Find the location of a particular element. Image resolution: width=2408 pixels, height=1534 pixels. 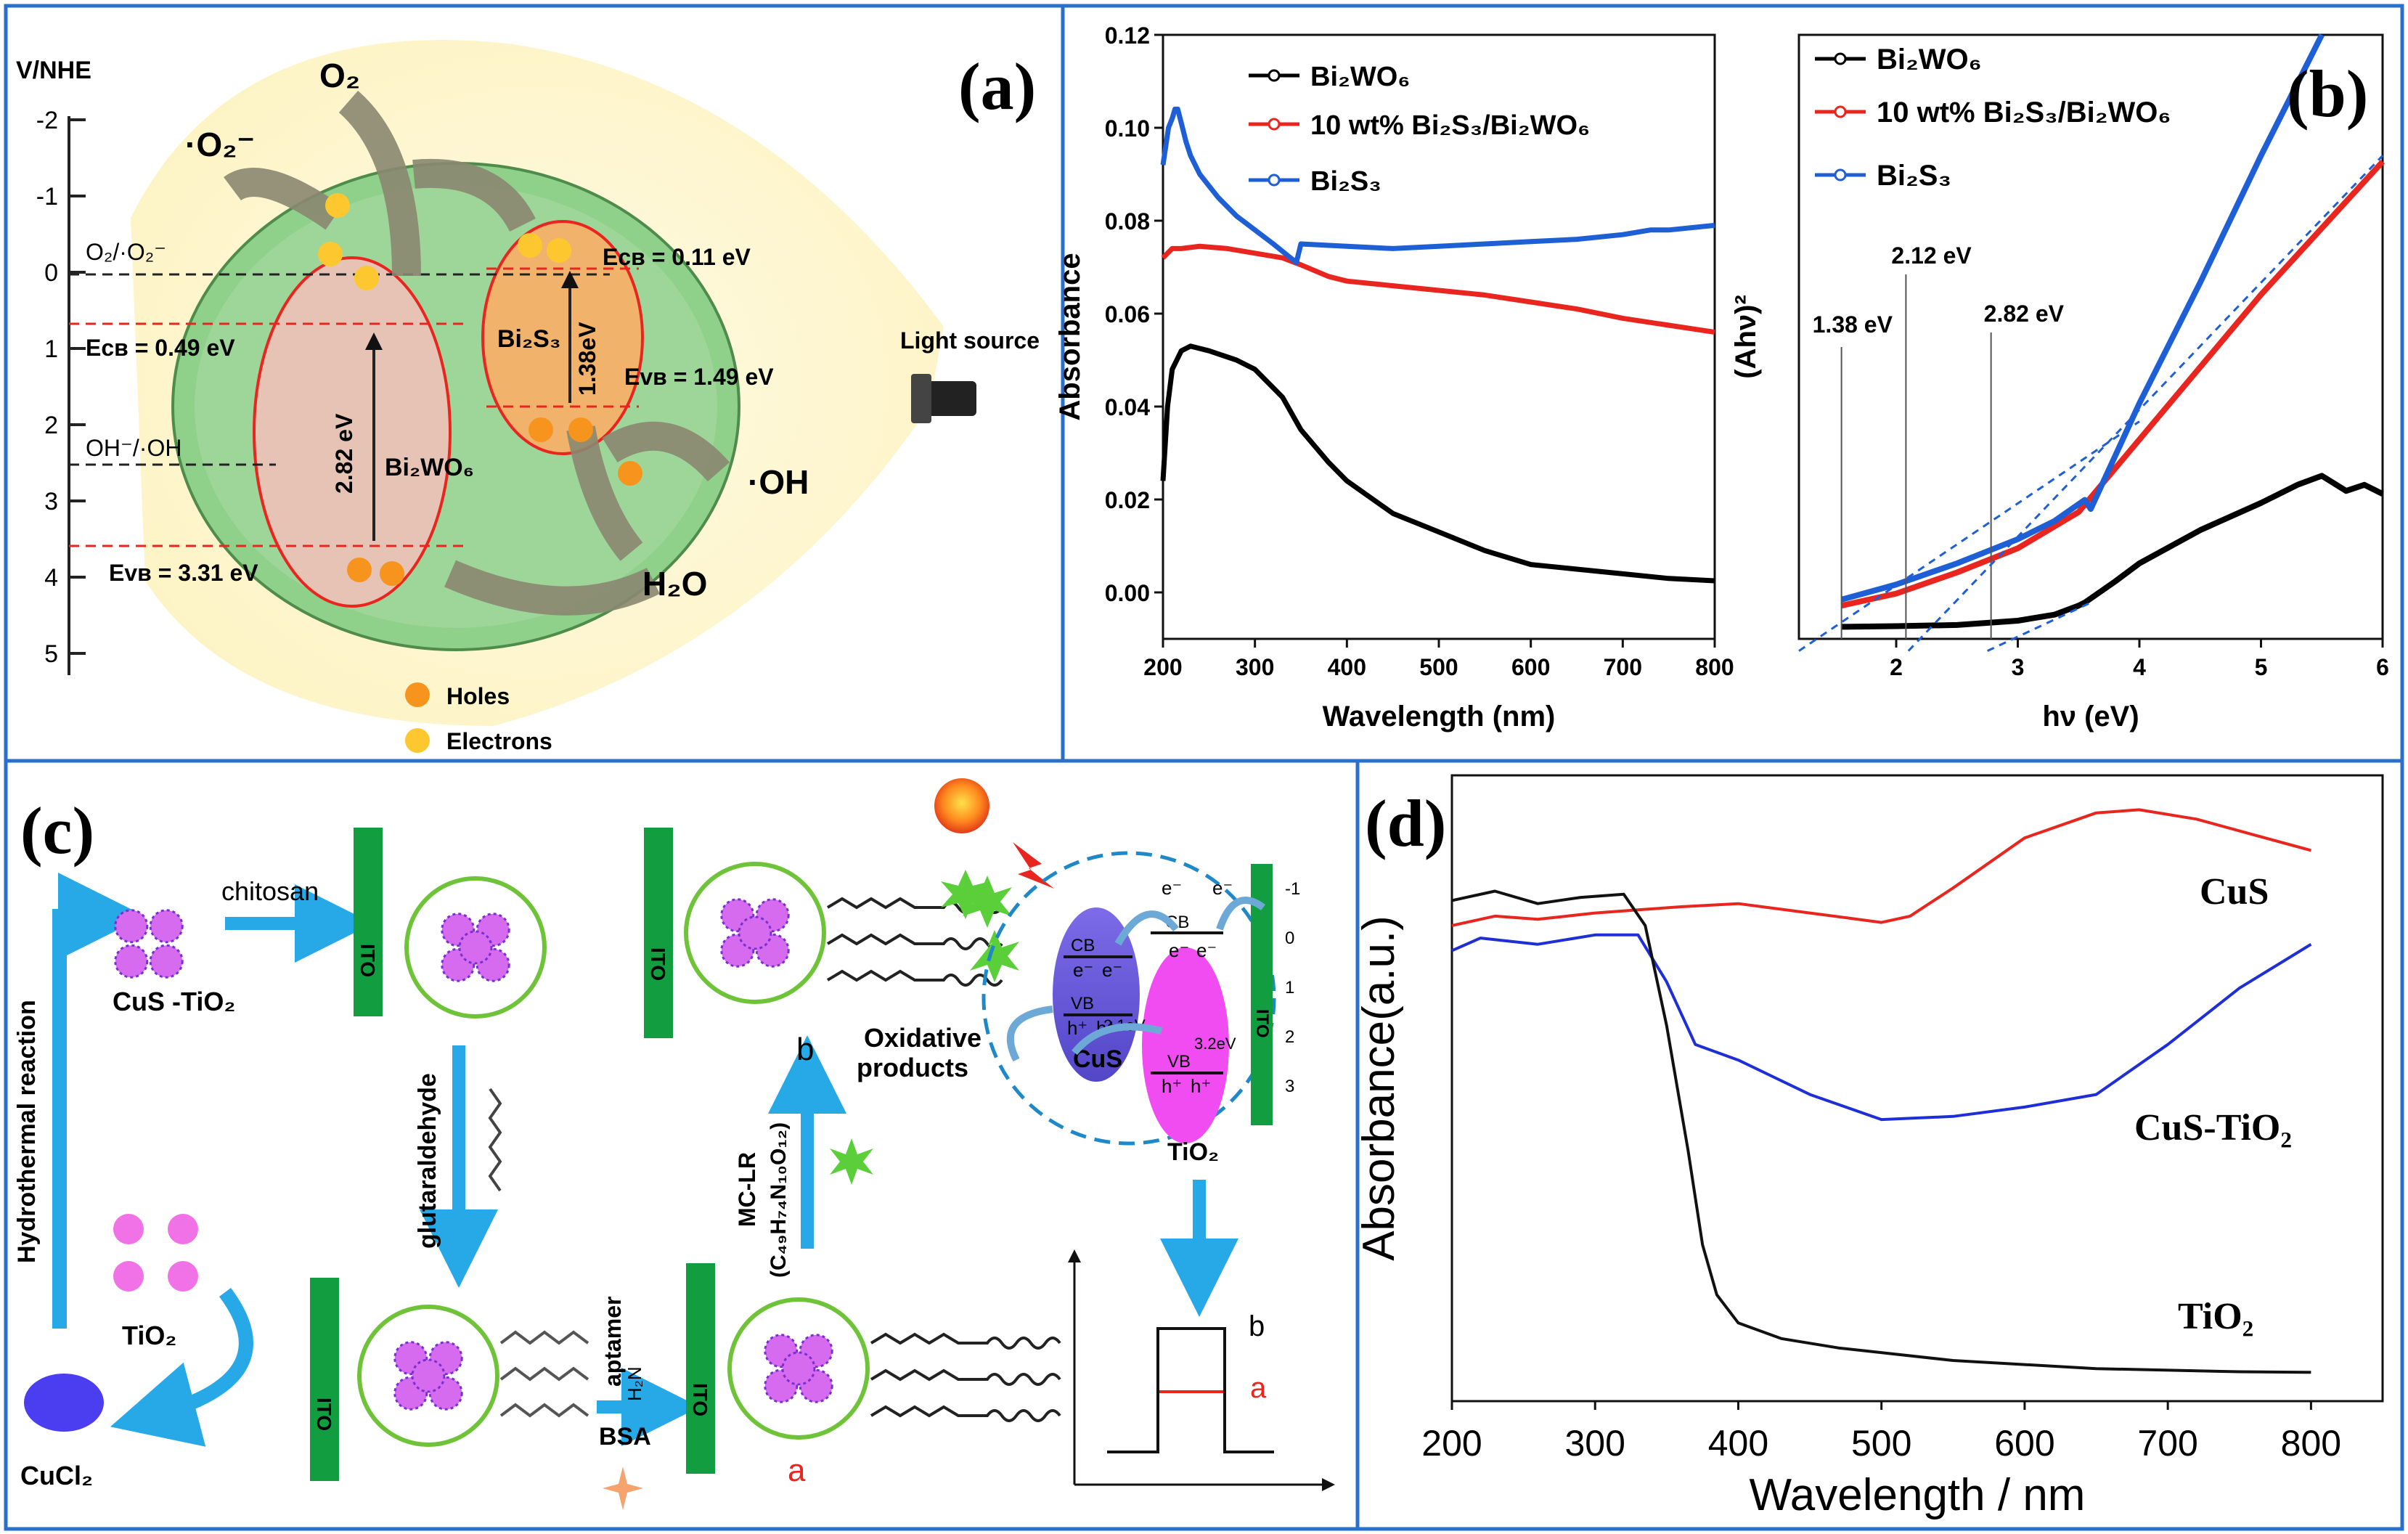

bs-name: Bi₂S₃ is located at coordinates (529, 339).